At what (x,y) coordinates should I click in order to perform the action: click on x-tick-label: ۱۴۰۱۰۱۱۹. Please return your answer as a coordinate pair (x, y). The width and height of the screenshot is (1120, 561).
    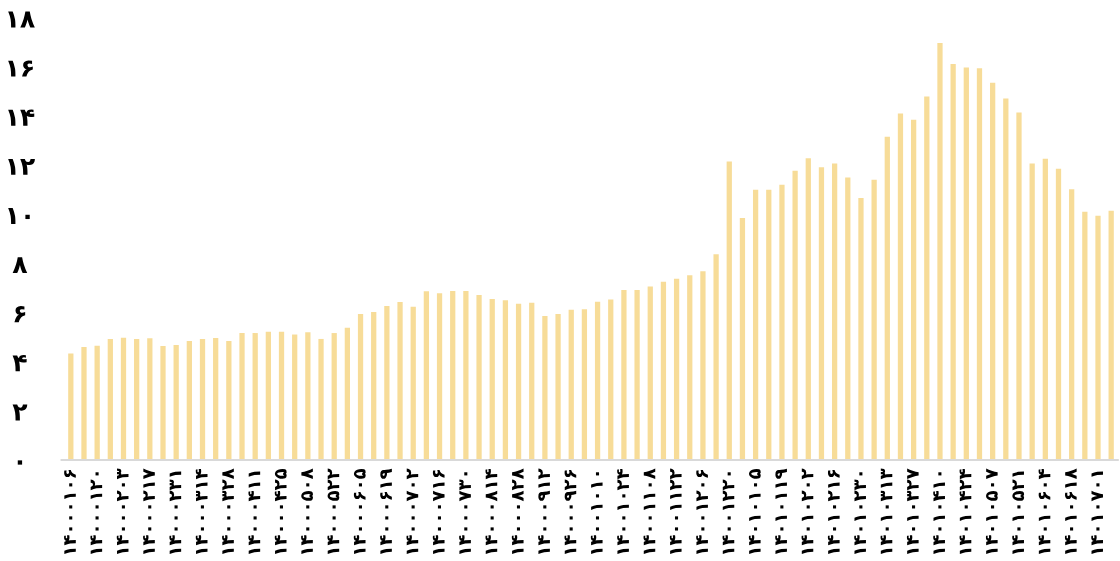
    Looking at the image, I should click on (781, 511).